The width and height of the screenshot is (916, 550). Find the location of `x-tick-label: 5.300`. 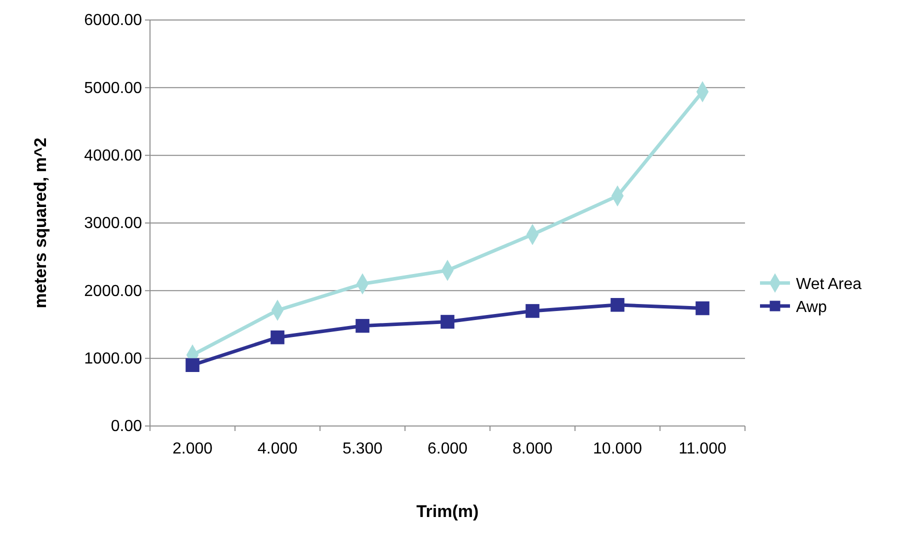

x-tick-label: 5.300 is located at coordinates (362, 449).